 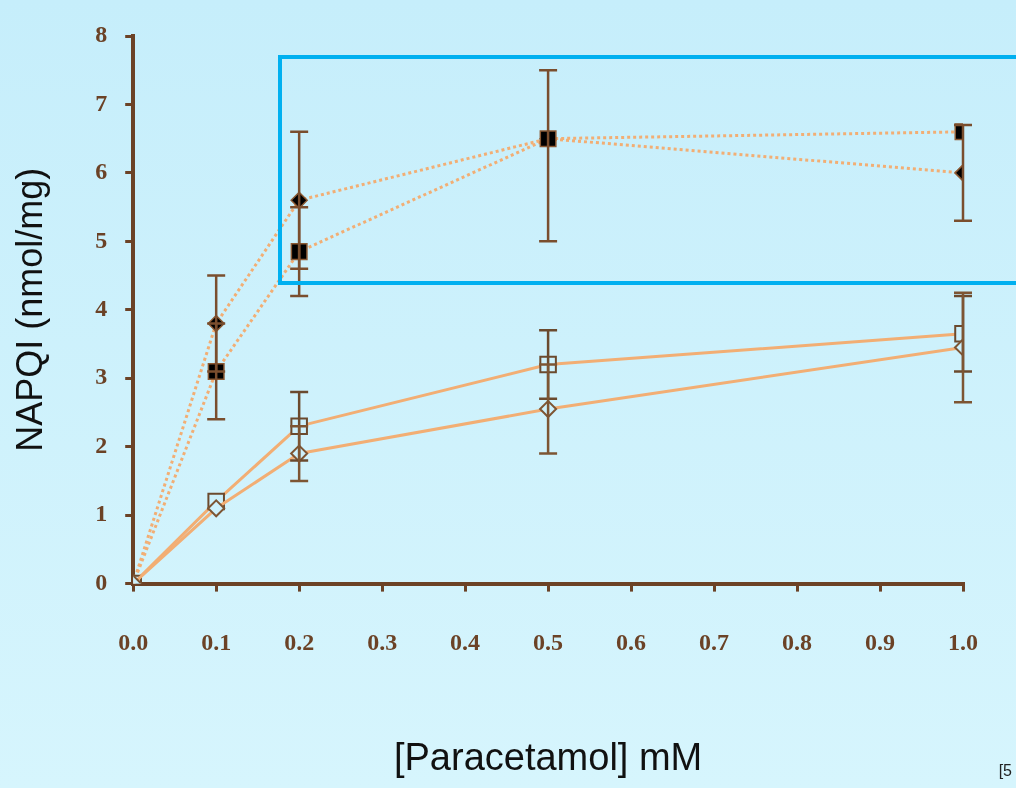 What do you see at coordinates (963, 642) in the screenshot?
I see `x-tick-label: 1.0` at bounding box center [963, 642].